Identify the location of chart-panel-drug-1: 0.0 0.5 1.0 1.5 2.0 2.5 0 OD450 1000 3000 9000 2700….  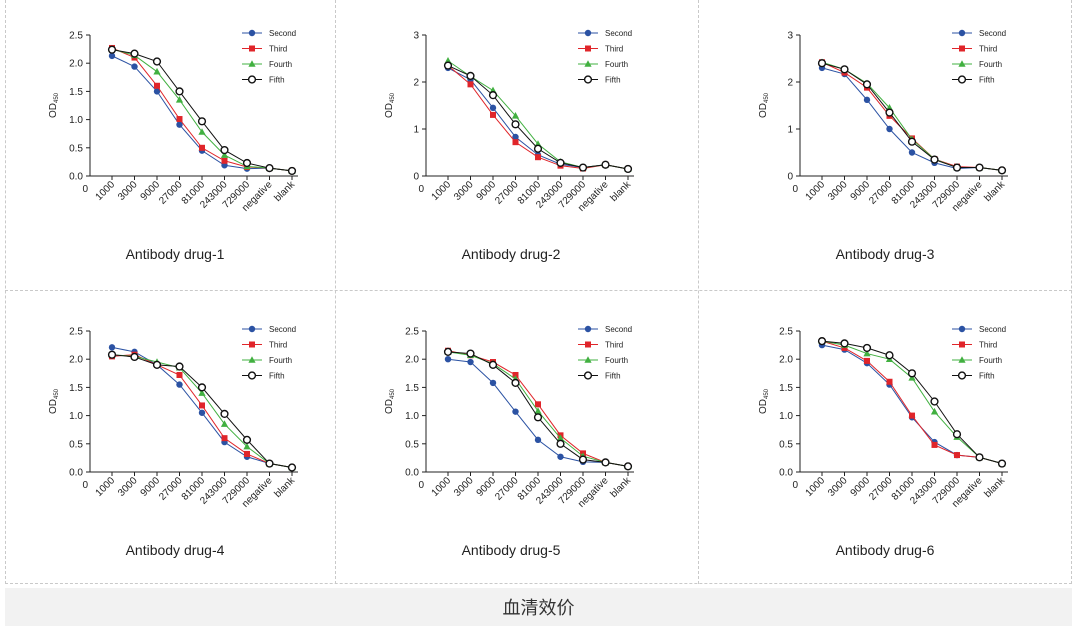
(175, 145).